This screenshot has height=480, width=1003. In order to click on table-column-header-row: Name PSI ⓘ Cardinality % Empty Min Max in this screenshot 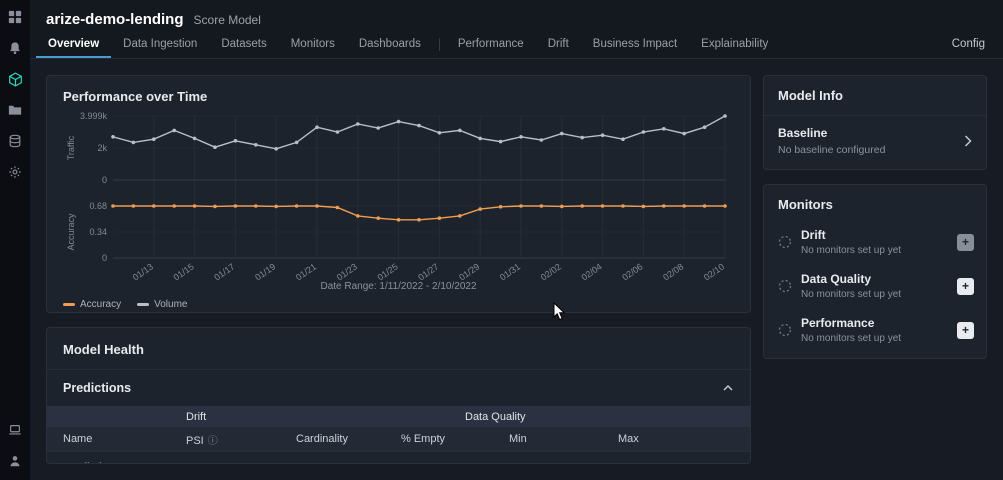, I will do `click(398, 439)`.